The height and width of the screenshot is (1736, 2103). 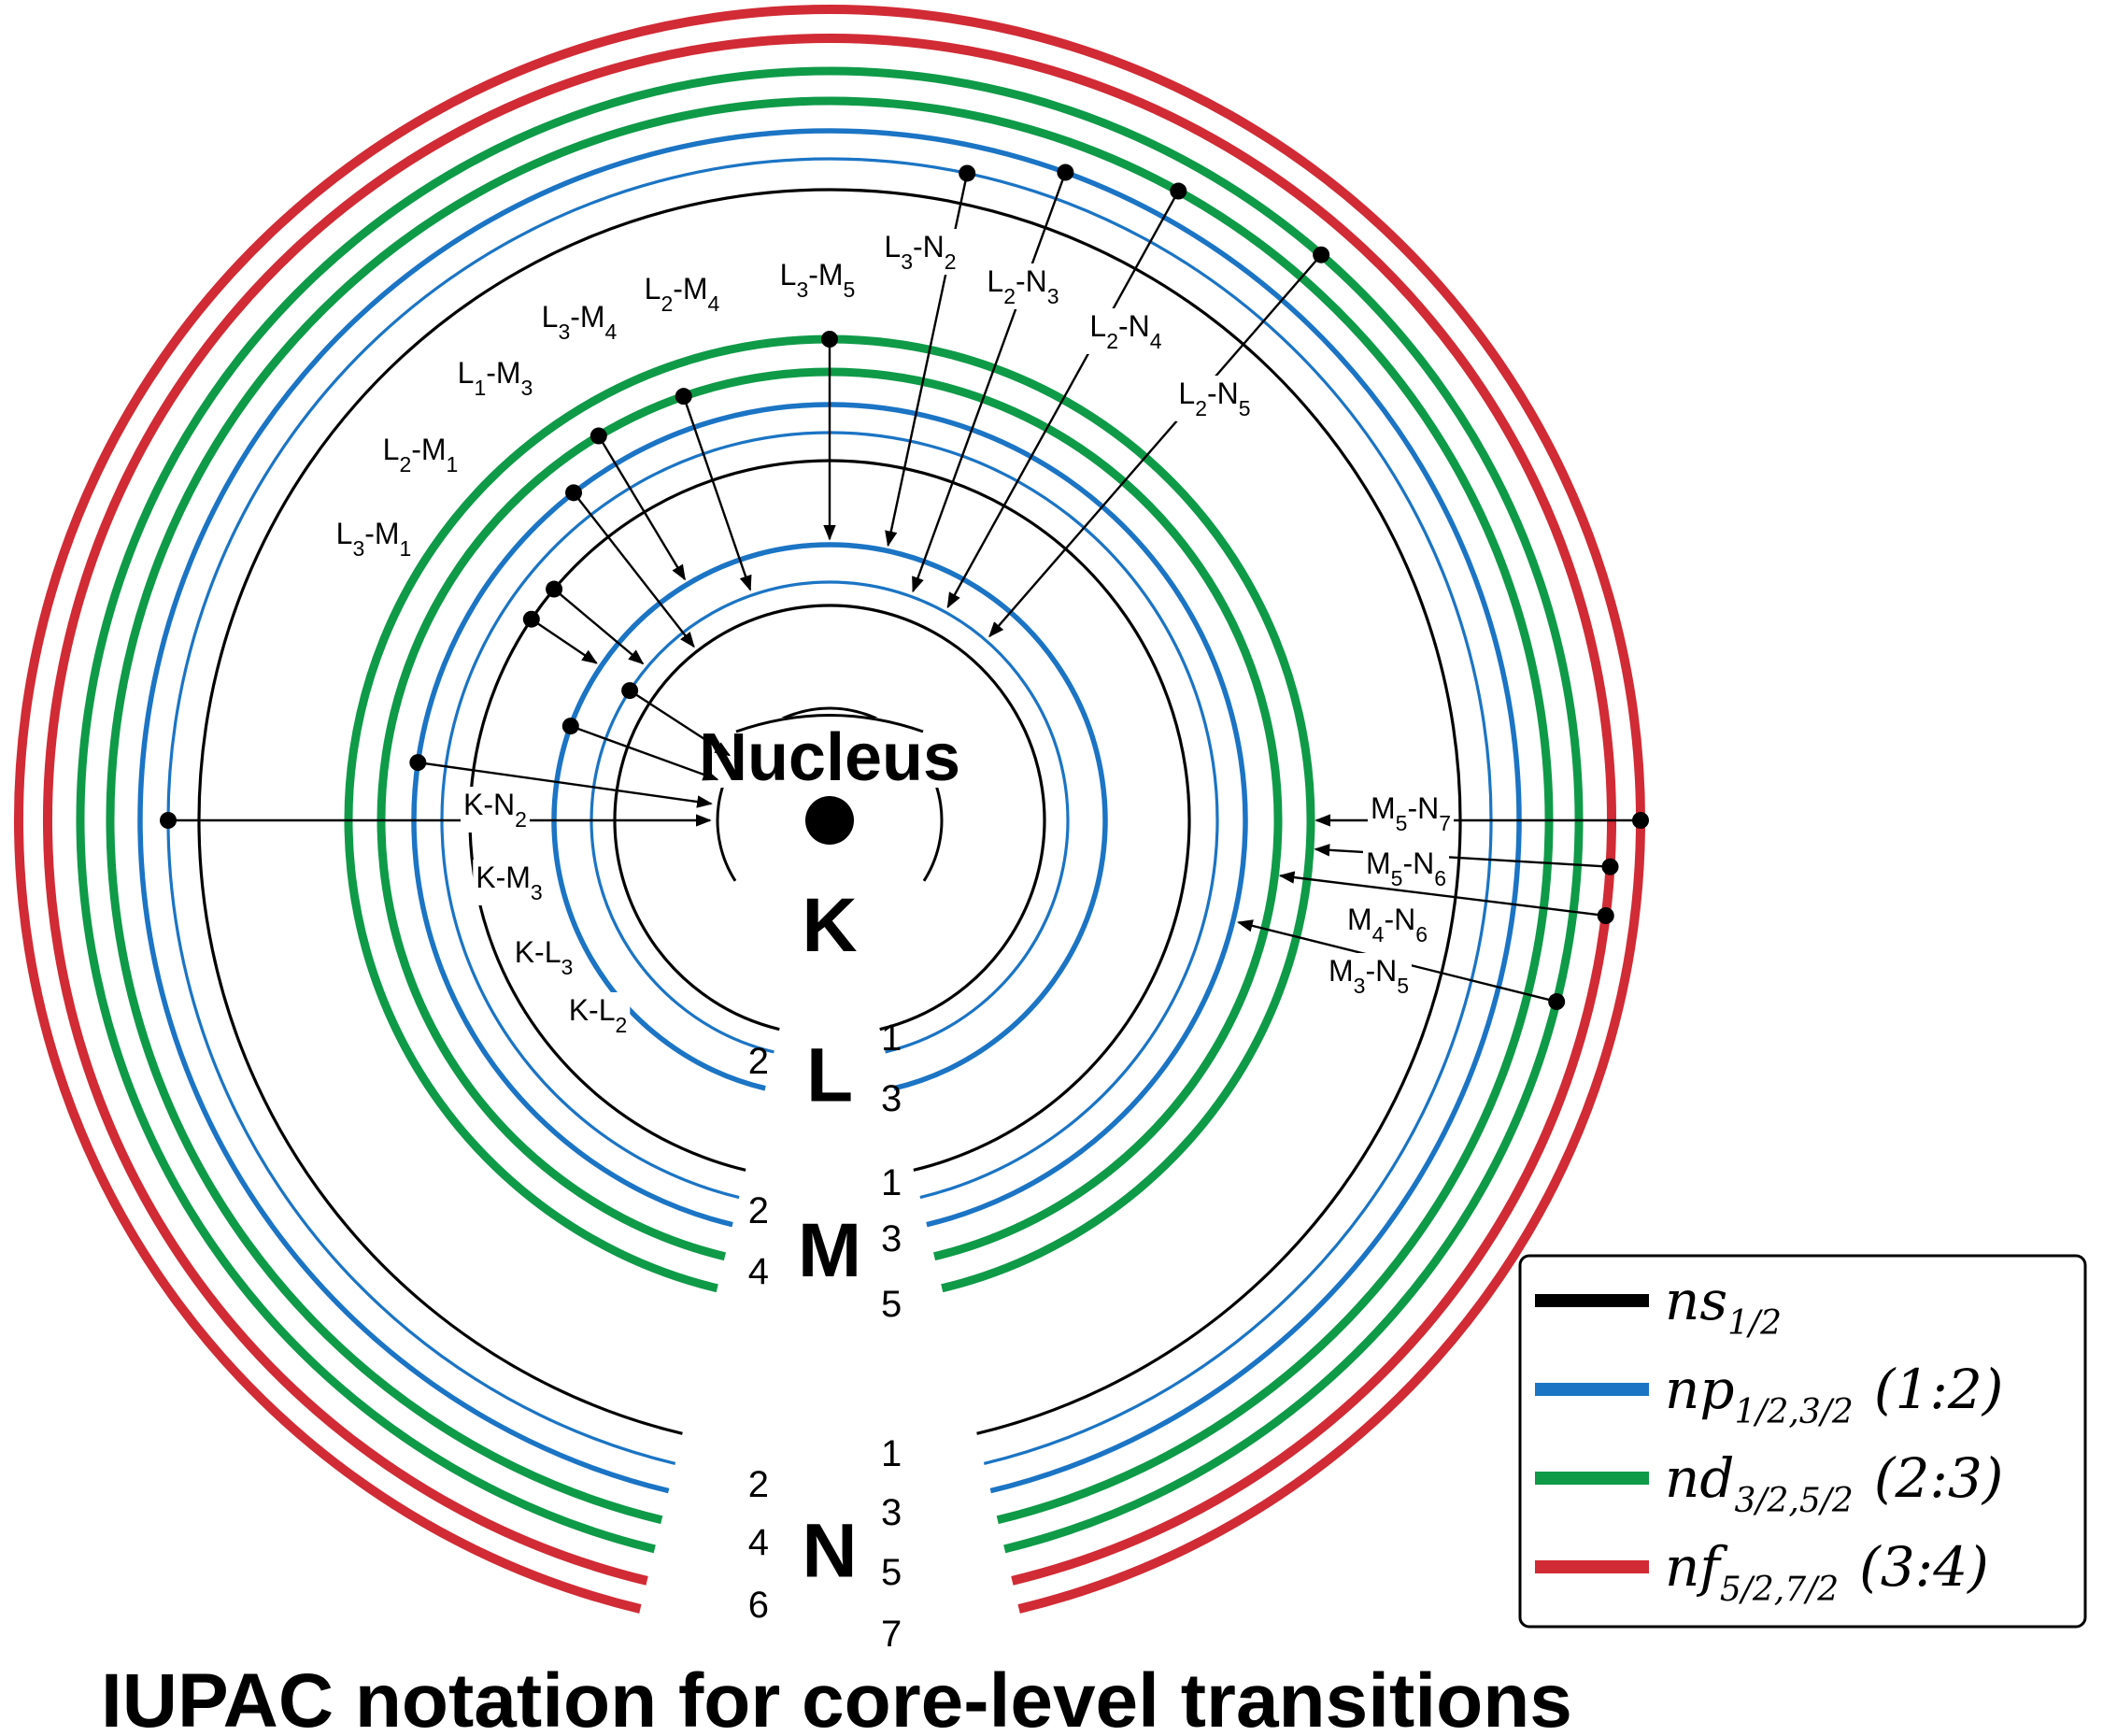 I want to click on svg-text: L2-M1, so click(x=421, y=455).